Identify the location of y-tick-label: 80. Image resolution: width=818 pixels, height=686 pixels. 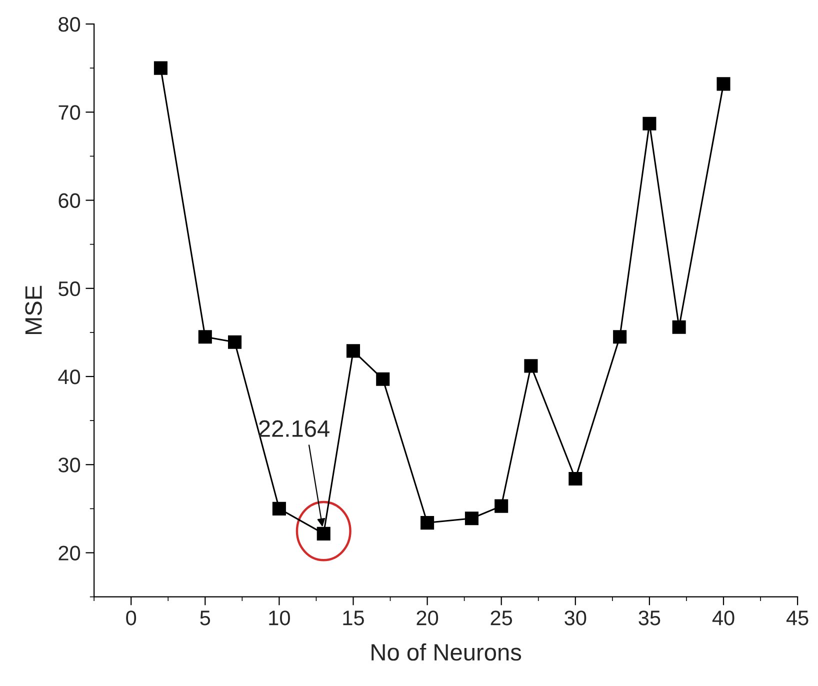
(69, 24).